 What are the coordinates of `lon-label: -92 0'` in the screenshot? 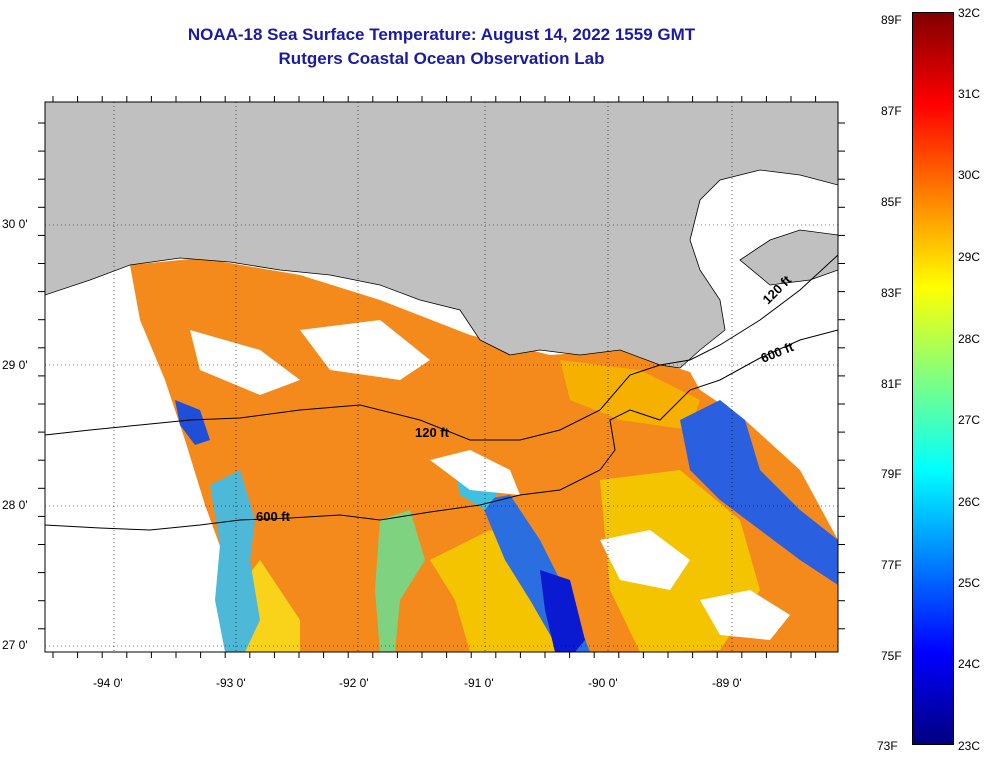 It's located at (354, 683).